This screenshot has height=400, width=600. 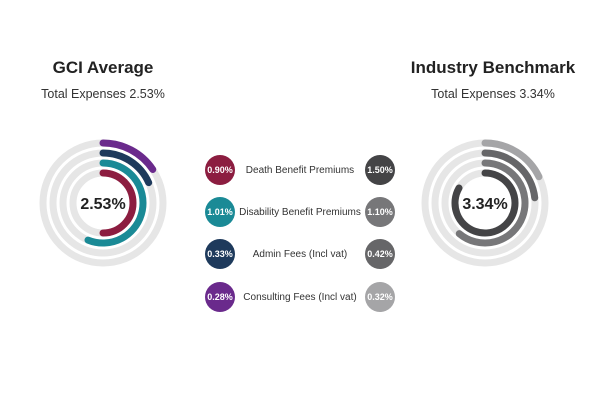 I want to click on benchmark-arc-death-benefit-premiums, so click(x=485, y=203).